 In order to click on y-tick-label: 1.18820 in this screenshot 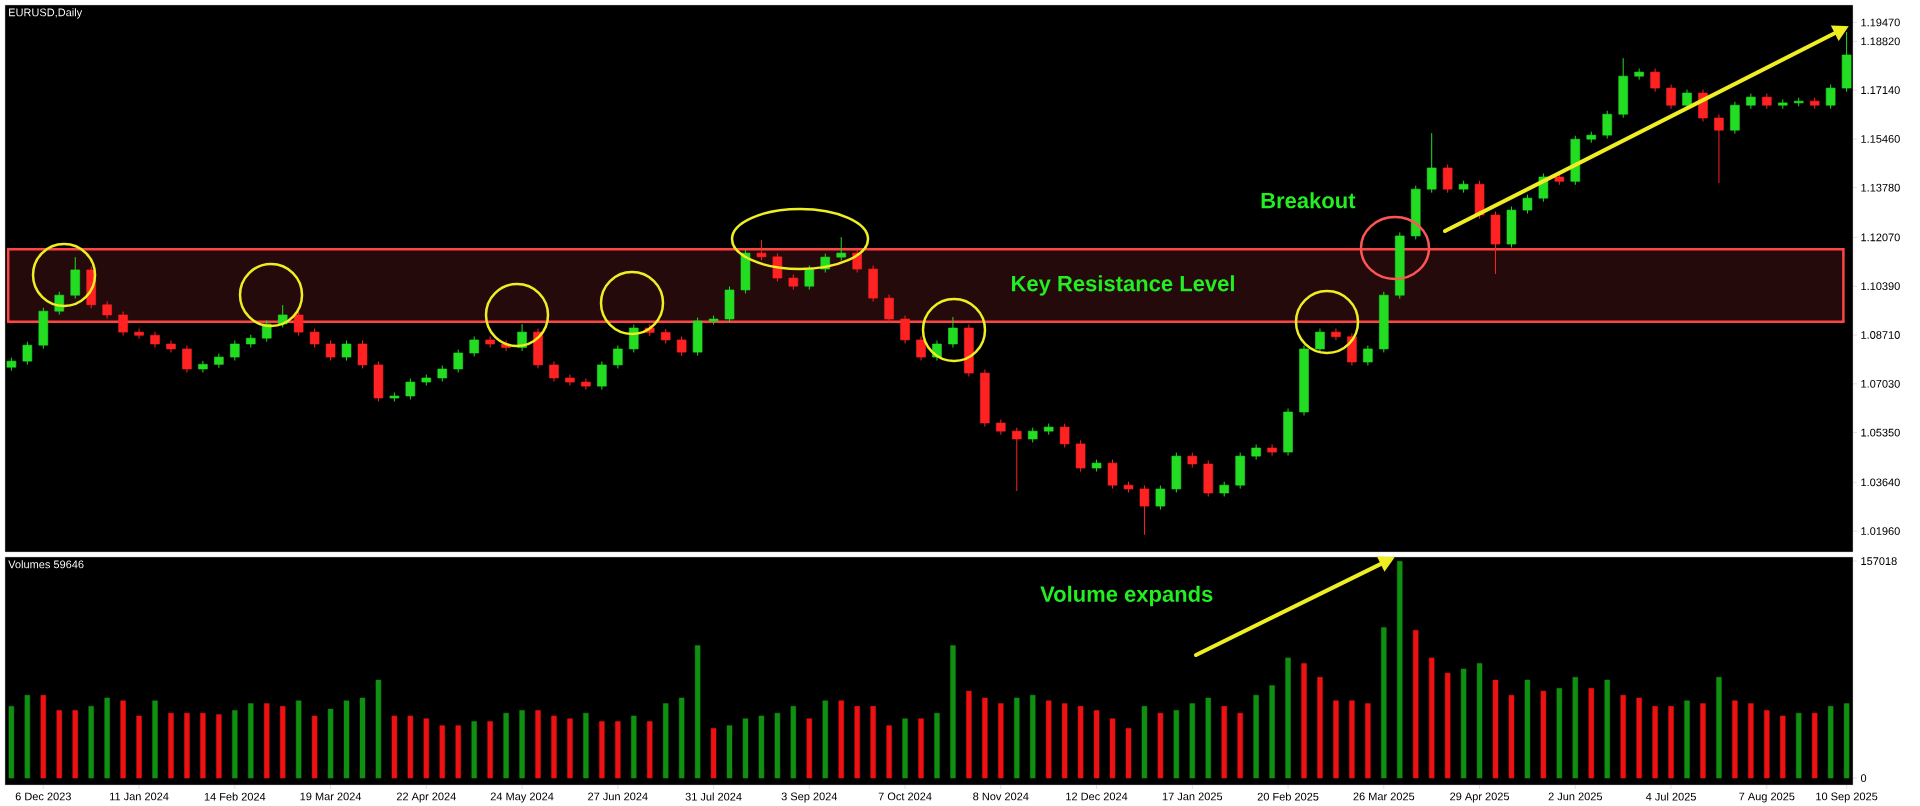, I will do `click(1880, 41)`.